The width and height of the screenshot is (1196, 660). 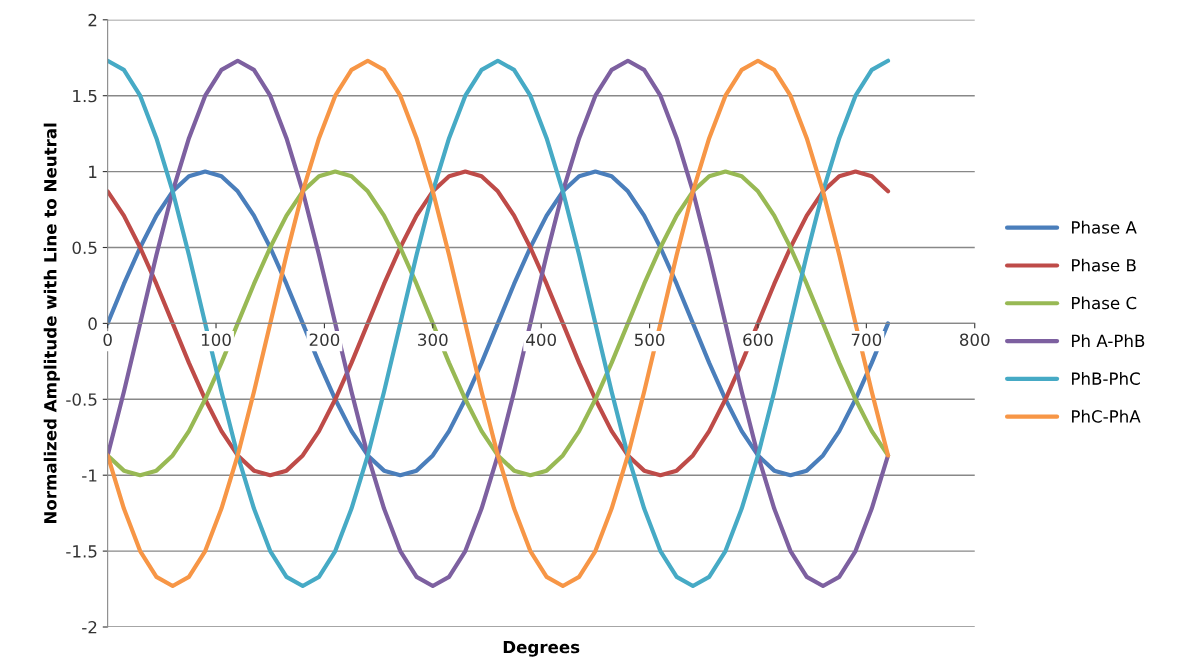 What do you see at coordinates (89, 475) in the screenshot?
I see `y-tick-label: -1` at bounding box center [89, 475].